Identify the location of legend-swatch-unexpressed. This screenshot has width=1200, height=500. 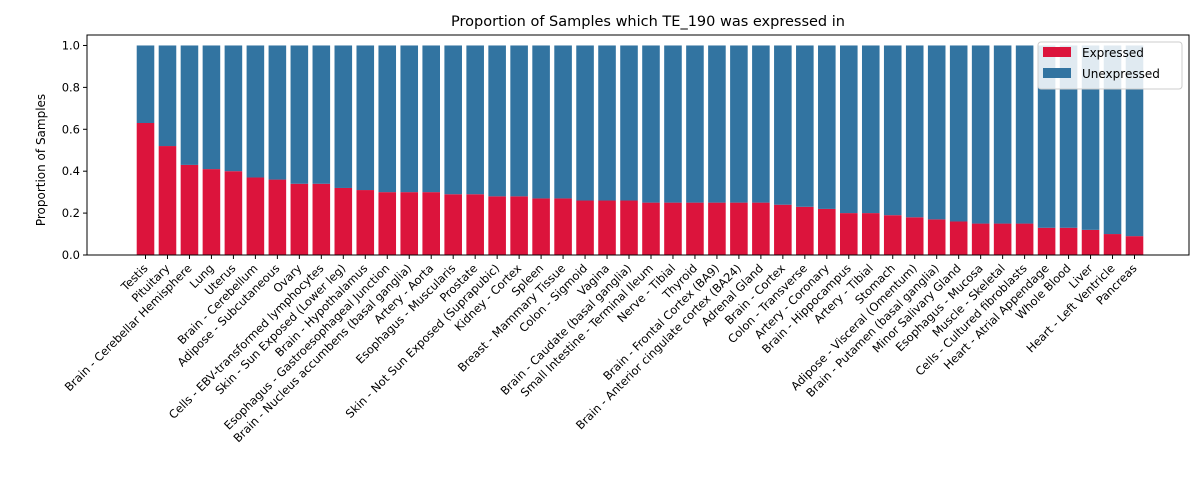
(1057, 73).